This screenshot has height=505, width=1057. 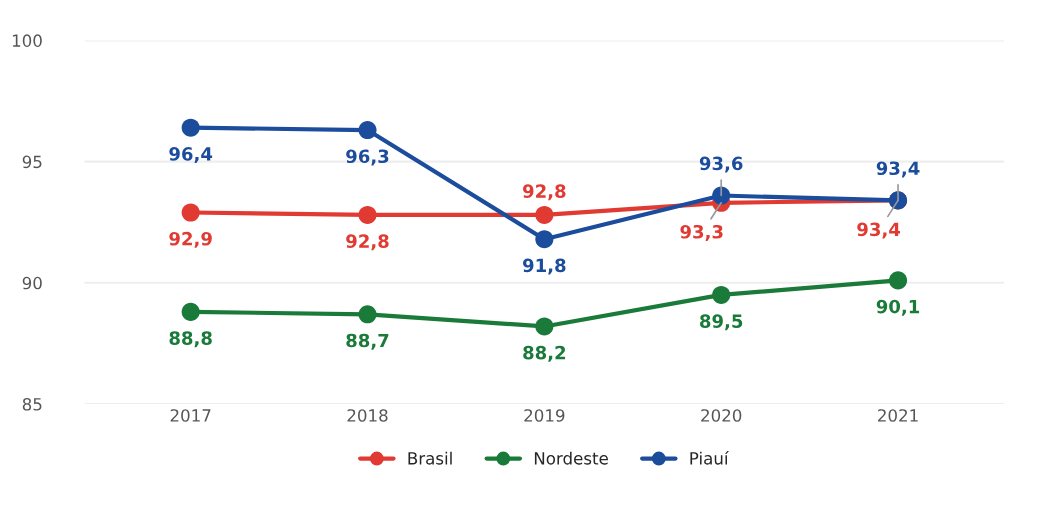 What do you see at coordinates (898, 415) in the screenshot?
I see `x-tick-label: 2021` at bounding box center [898, 415].